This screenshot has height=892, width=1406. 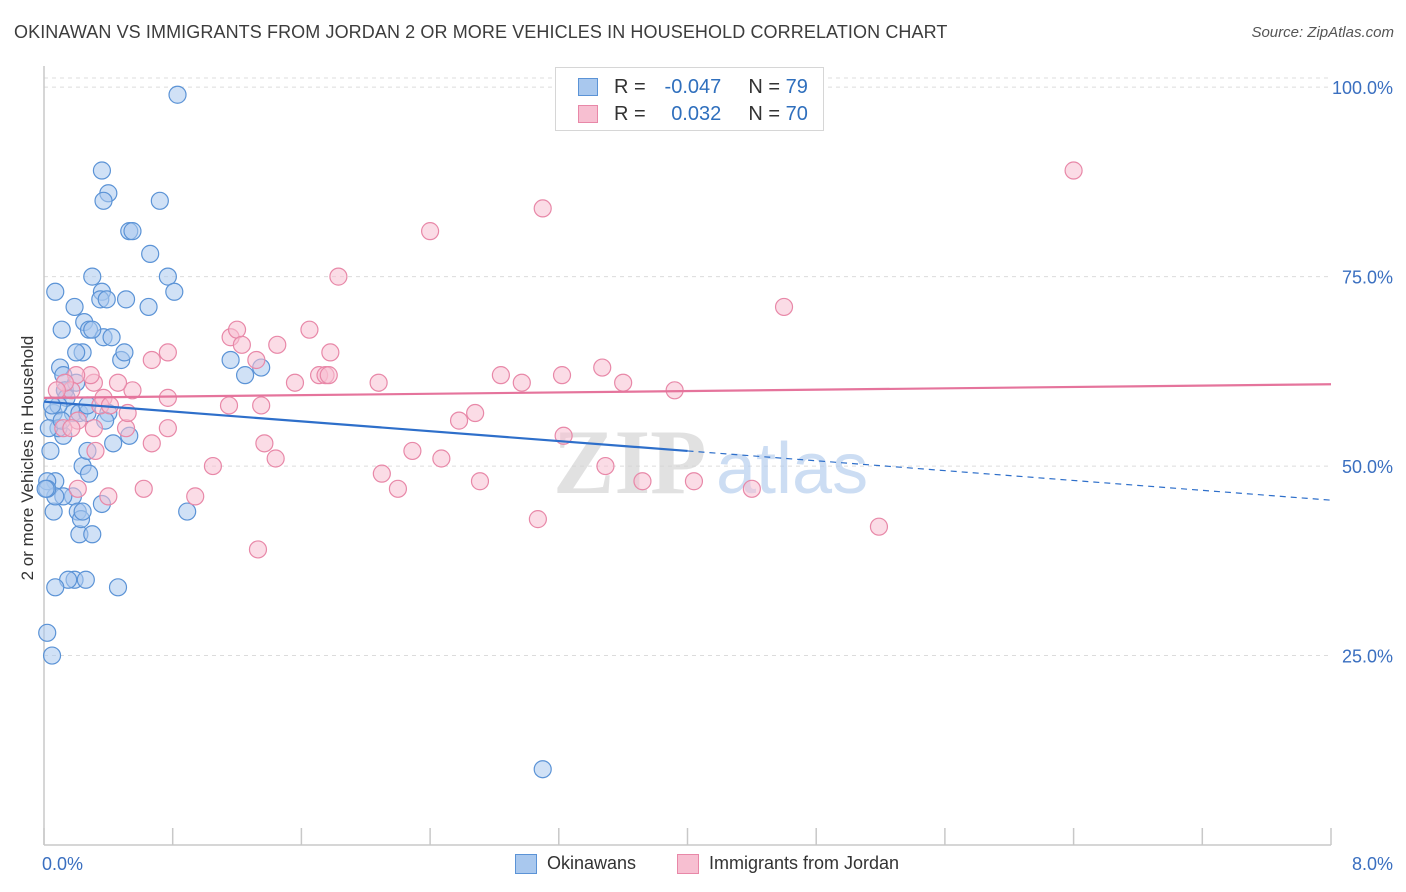 What do you see at coordinates (1367, 657) in the screenshot?
I see `y-tick-label: 25.0%` at bounding box center [1367, 657].